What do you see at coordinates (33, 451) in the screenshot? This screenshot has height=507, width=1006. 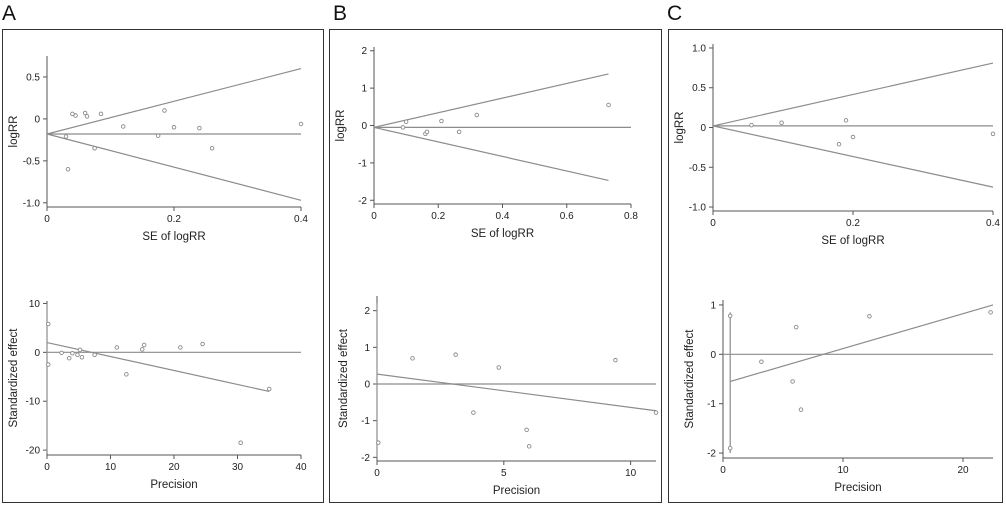 I see `y-tick-label: -20` at bounding box center [33, 451].